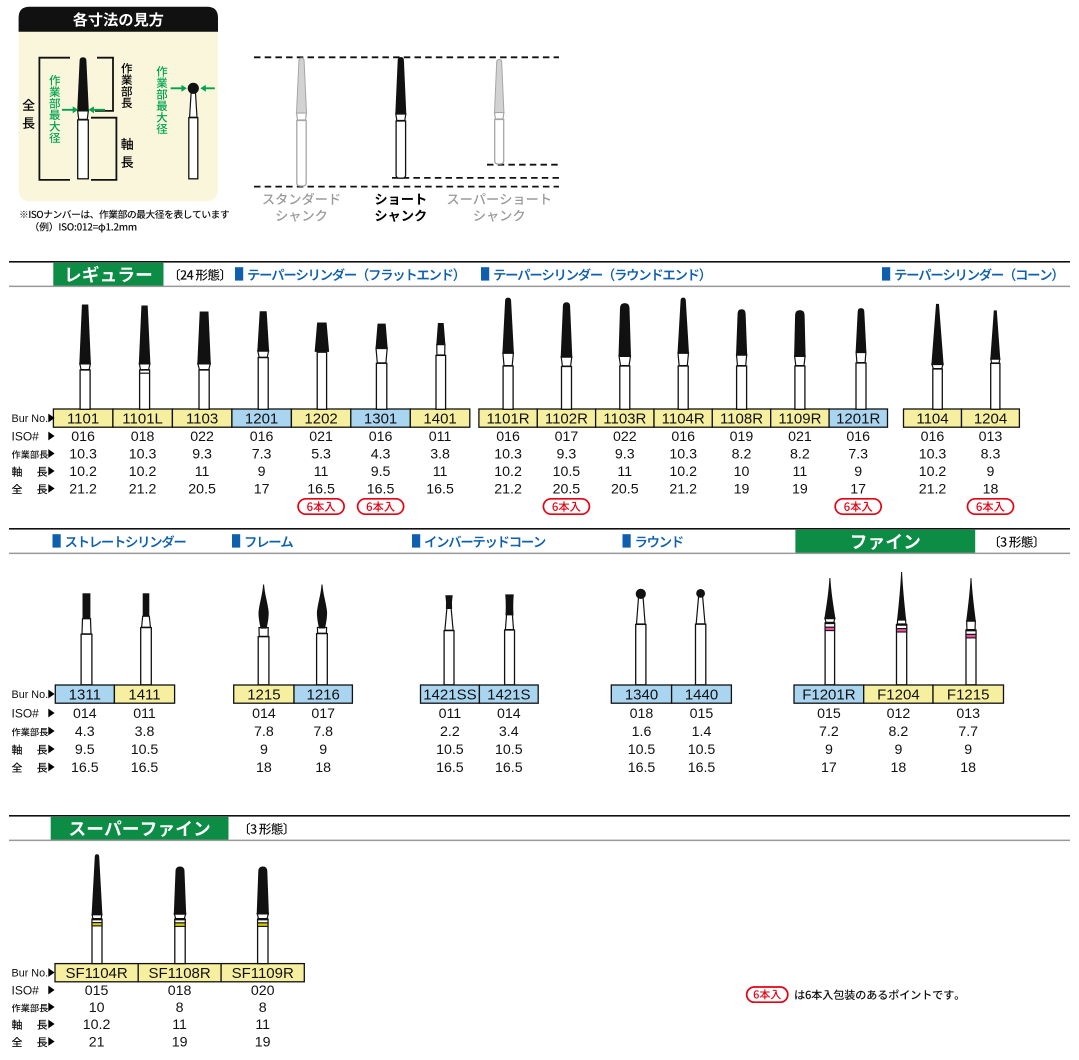 This screenshot has width=1079, height=1060. What do you see at coordinates (858, 418) in the screenshot?
I see `svg-text: 1201R` at bounding box center [858, 418].